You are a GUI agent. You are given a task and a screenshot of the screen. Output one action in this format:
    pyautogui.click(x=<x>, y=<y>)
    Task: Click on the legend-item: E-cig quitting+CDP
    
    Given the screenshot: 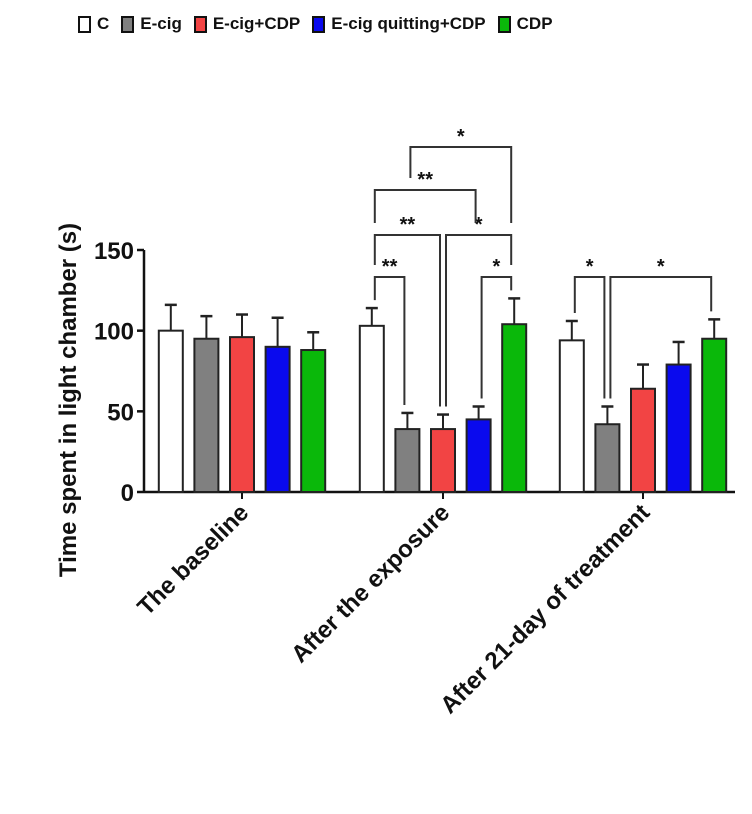 What is the action you would take?
    pyautogui.click(x=399, y=24)
    